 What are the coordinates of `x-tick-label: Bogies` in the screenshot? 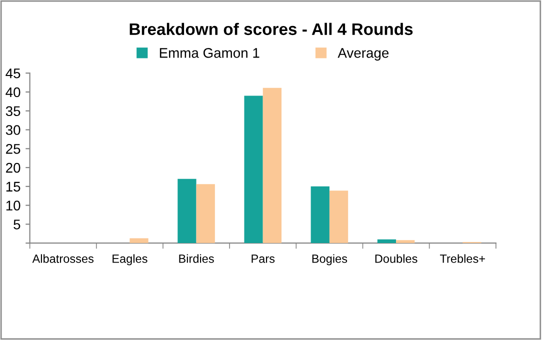 It's located at (330, 260).